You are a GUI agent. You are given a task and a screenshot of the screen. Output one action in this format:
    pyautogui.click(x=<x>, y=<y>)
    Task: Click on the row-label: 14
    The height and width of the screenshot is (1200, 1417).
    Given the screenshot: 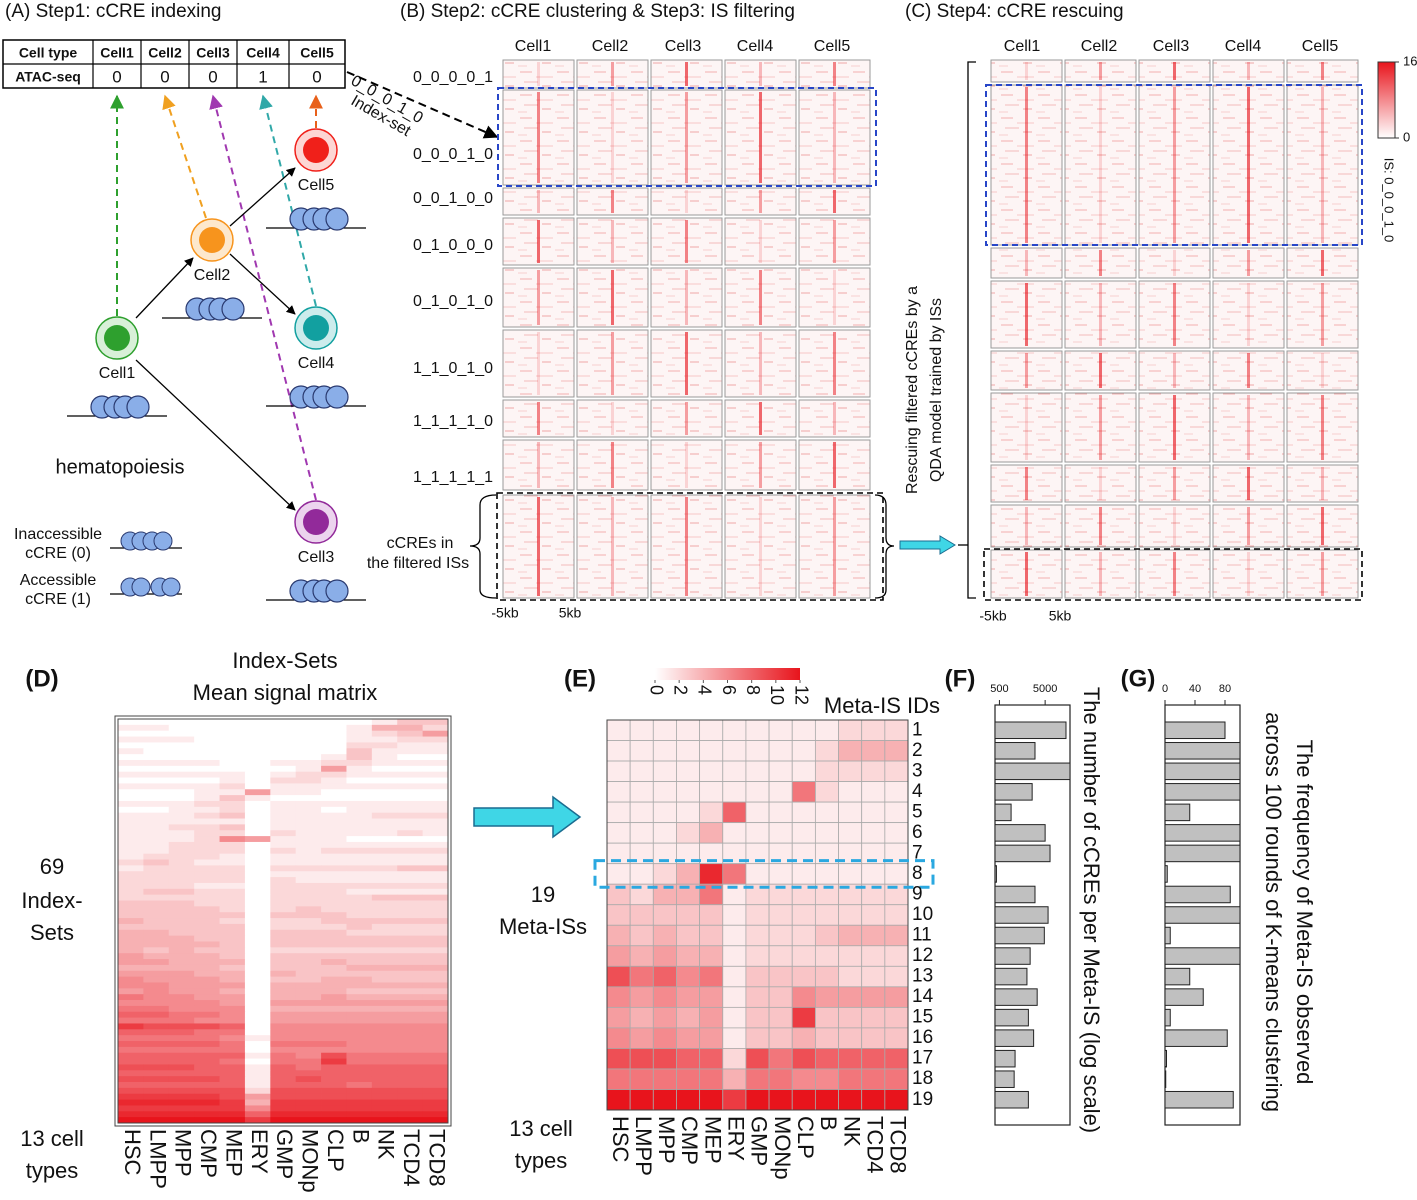 What is the action you would take?
    pyautogui.click(x=923, y=996)
    